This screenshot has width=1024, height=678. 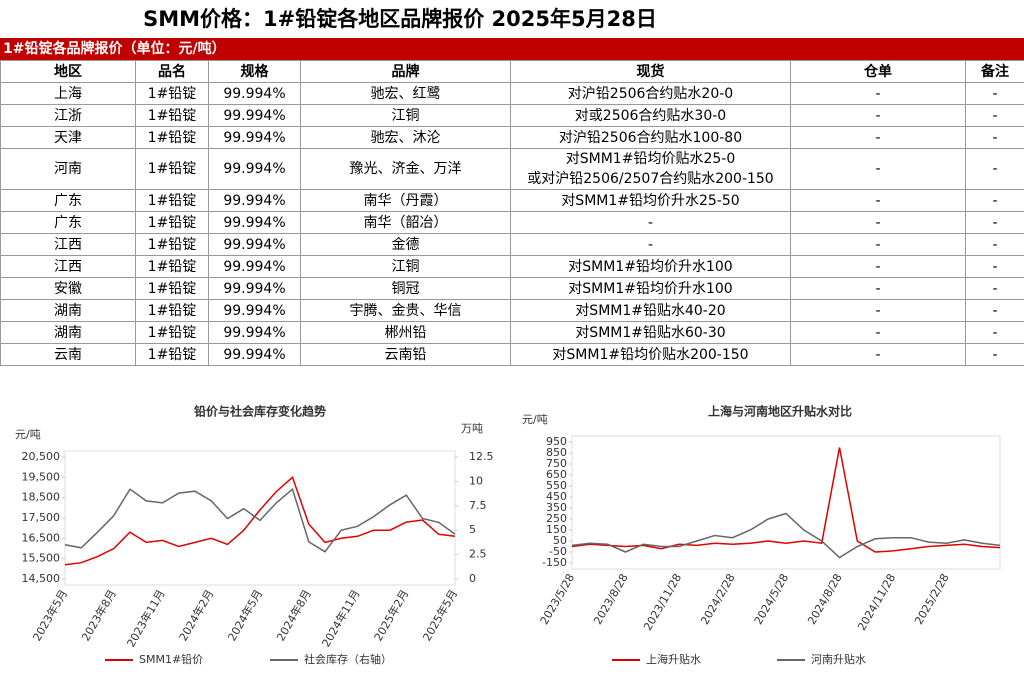 I want to click on table-cell: 驰宏、沐沦, so click(x=405, y=137).